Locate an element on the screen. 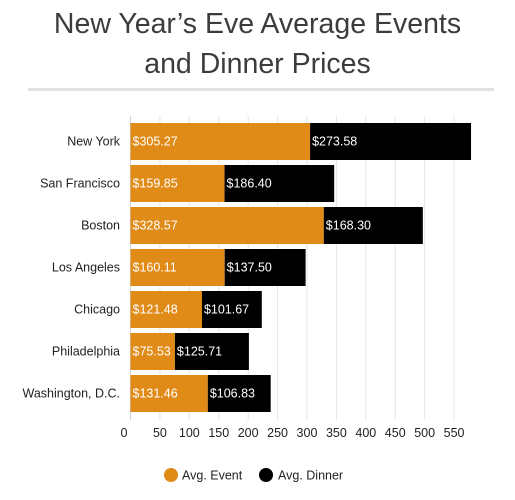 The height and width of the screenshot is (500, 515). category-label: San Francisco is located at coordinates (80, 184).